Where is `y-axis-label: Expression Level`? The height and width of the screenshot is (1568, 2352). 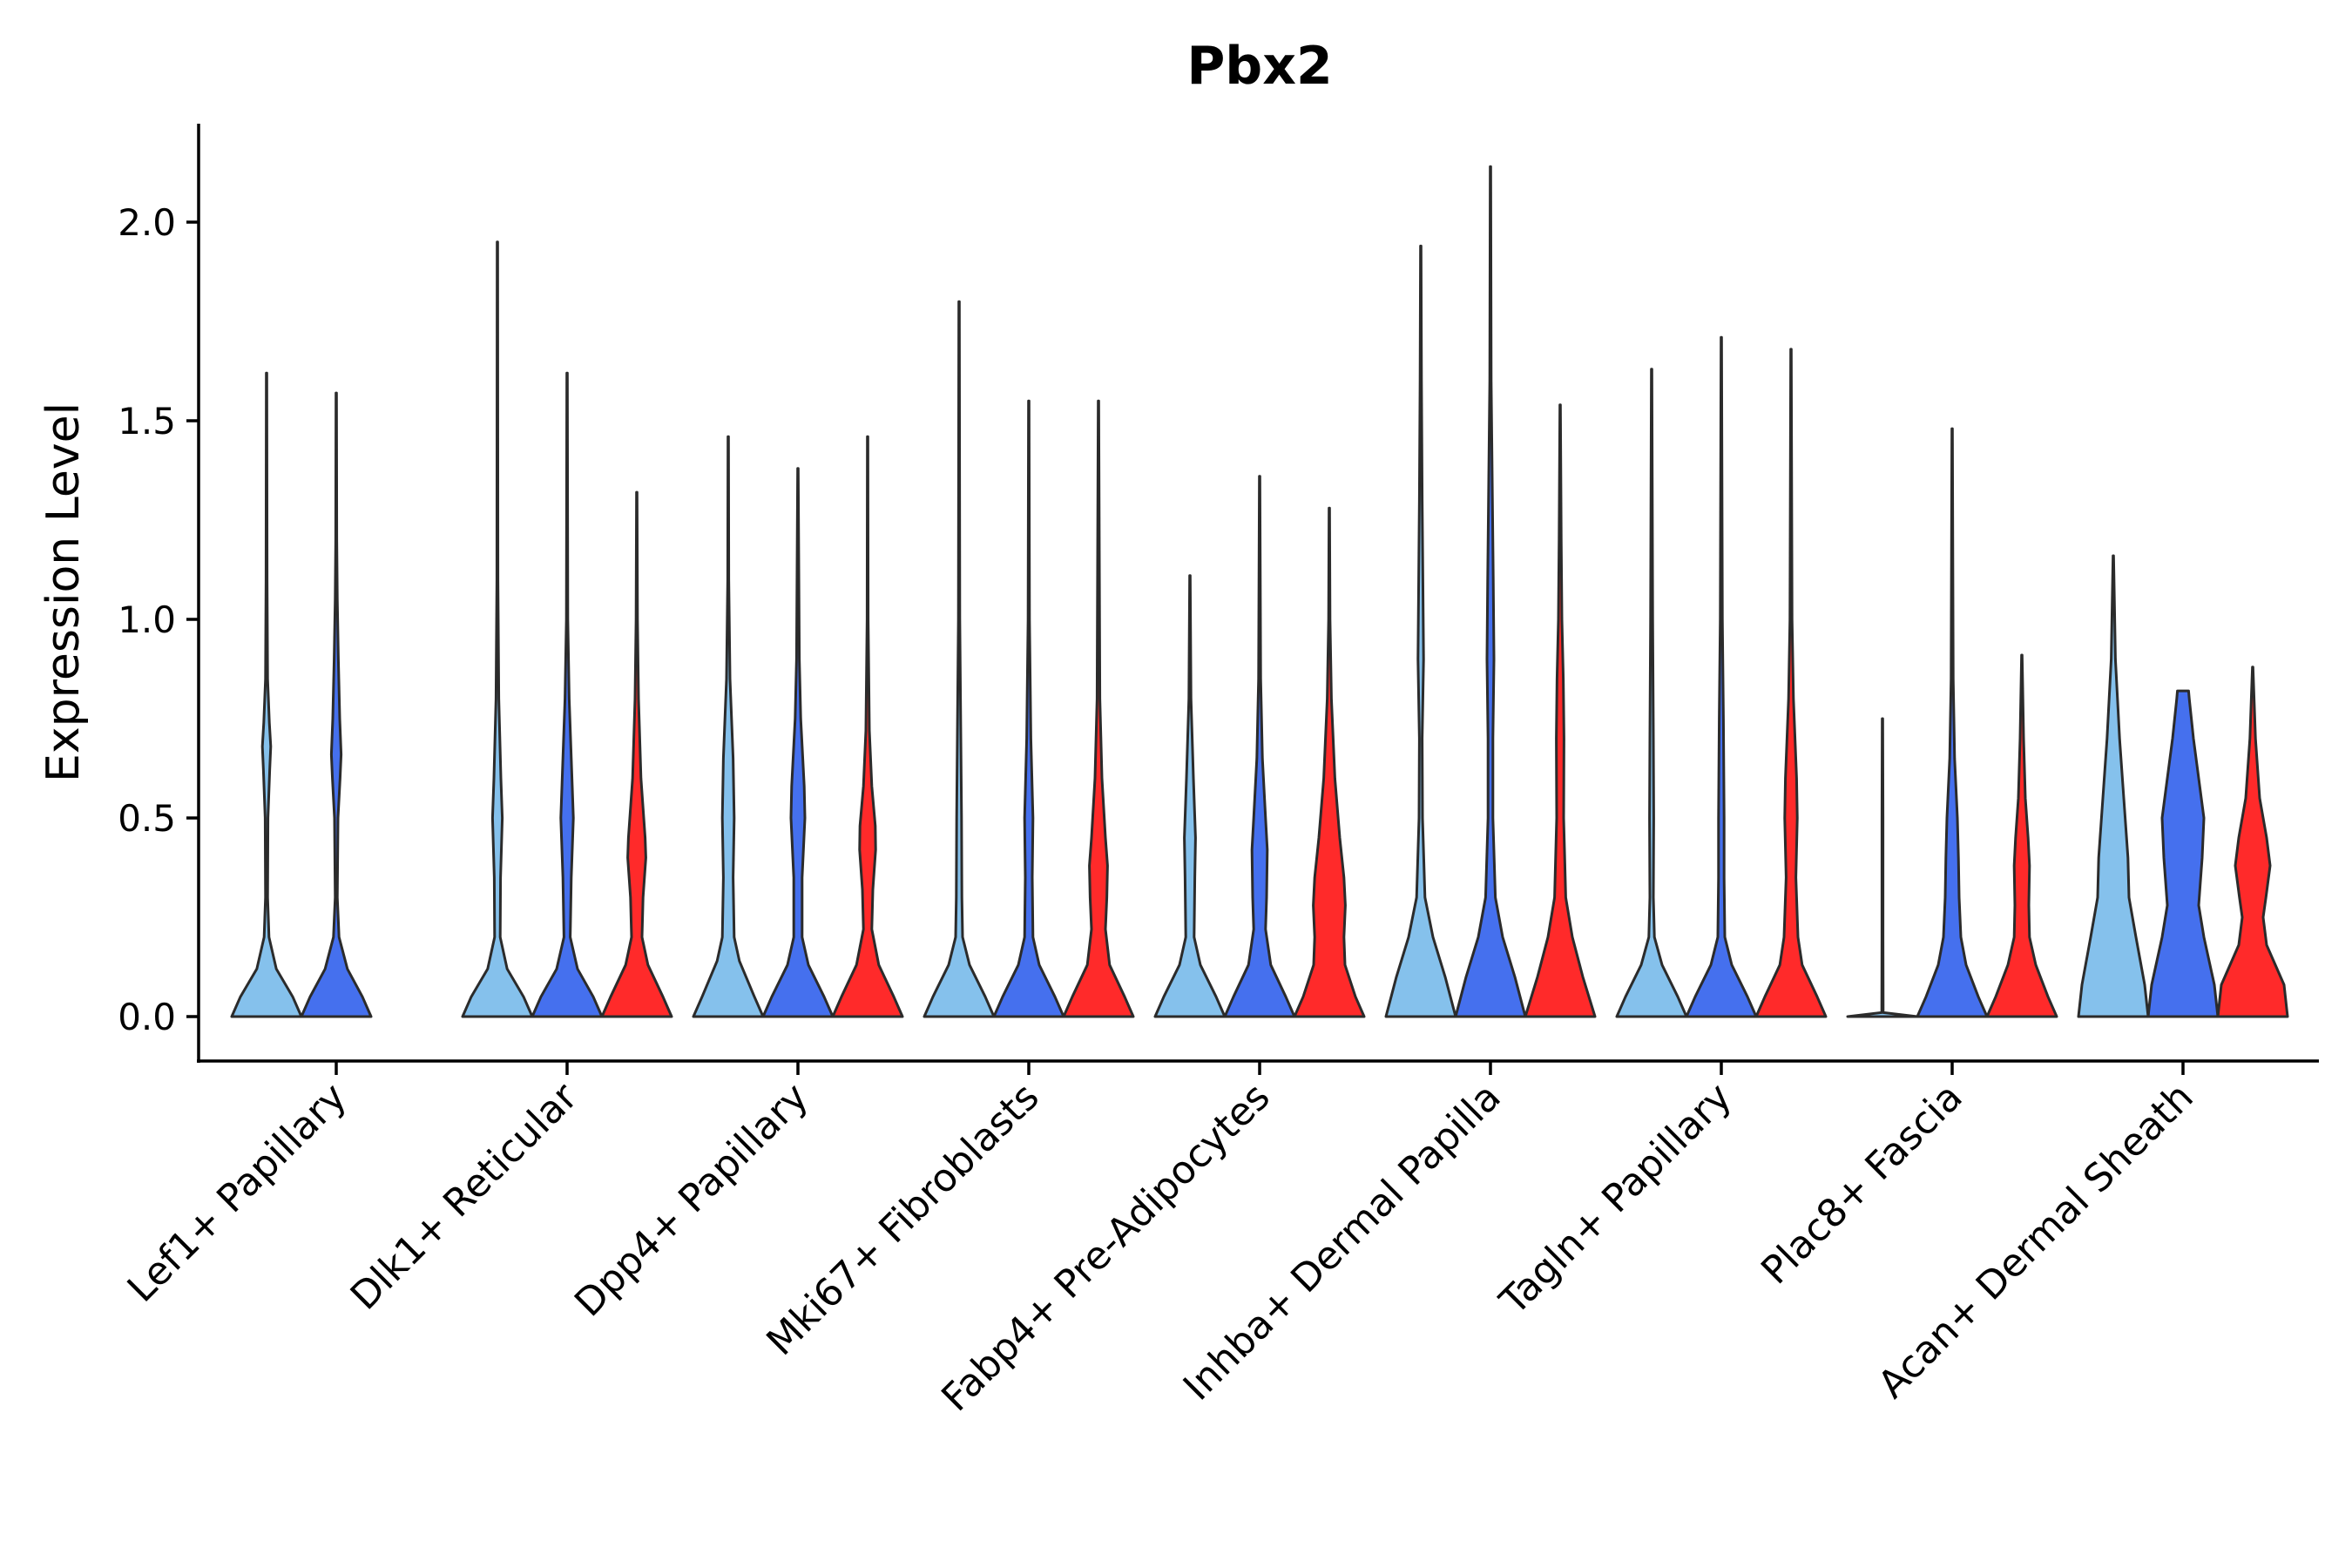
y-axis-label: Expression Level is located at coordinates (64, 592).